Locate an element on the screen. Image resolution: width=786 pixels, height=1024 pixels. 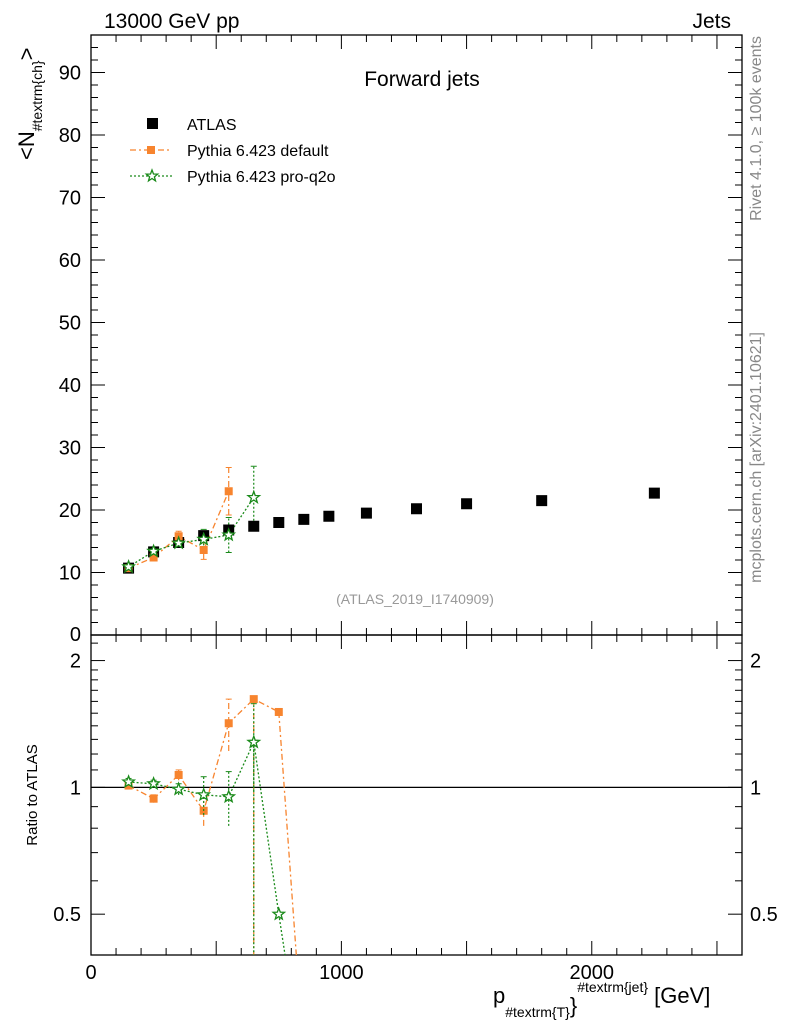
main-ylabel: <N#textrm{ch}> is located at coordinates (29, 104).